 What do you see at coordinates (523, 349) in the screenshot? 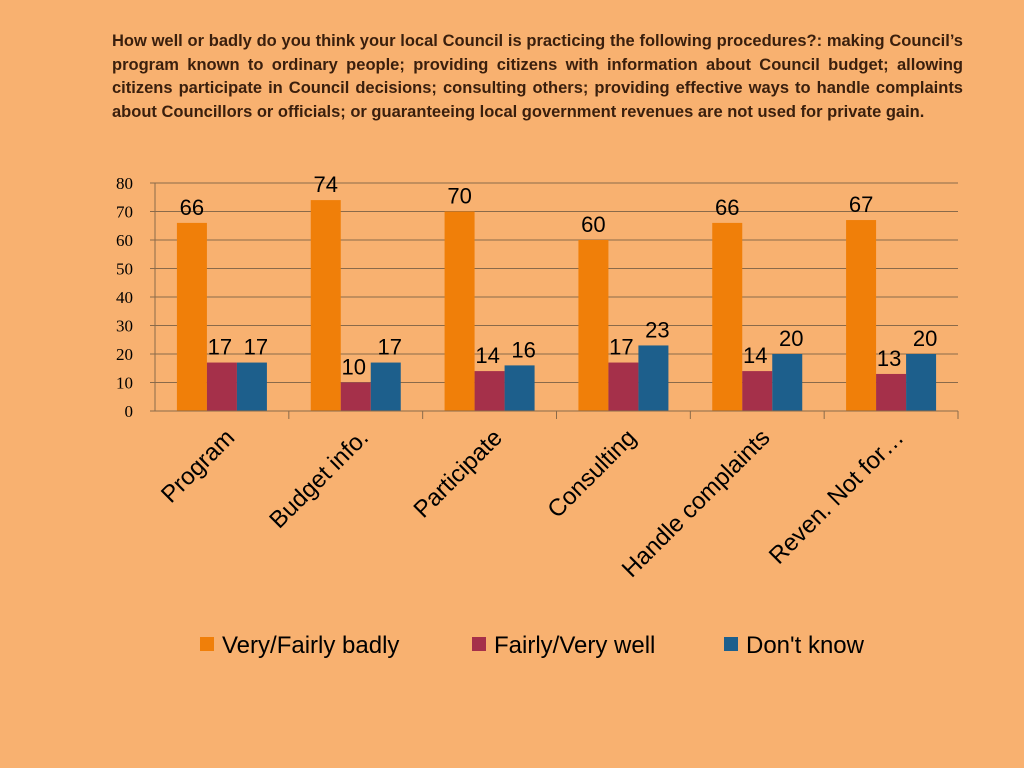
I see `data-label: 16` at bounding box center [523, 349].